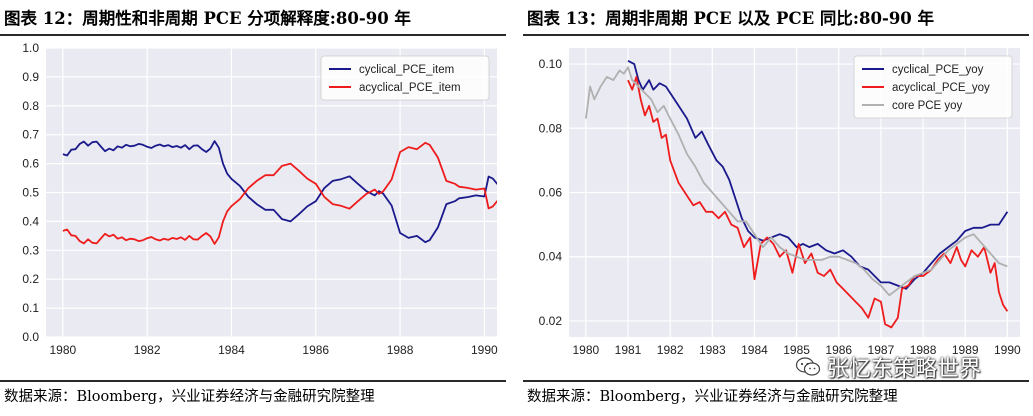 The width and height of the screenshot is (1033, 416). What do you see at coordinates (406, 70) in the screenshot?
I see `legend-label: cyclical_PCE_item` at bounding box center [406, 70].